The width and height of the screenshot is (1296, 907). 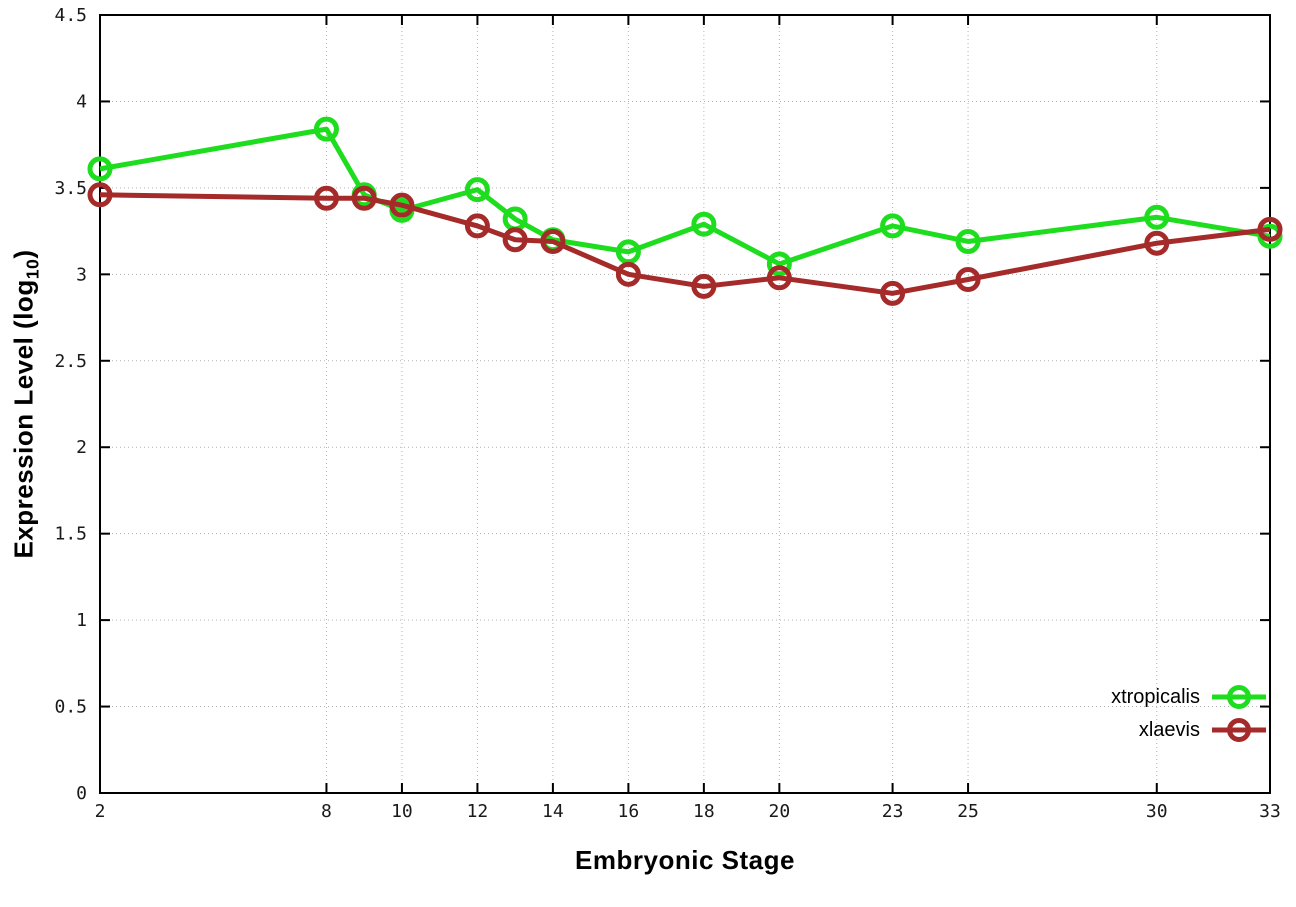 I want to click on svg-text: 33, so click(x=1270, y=811).